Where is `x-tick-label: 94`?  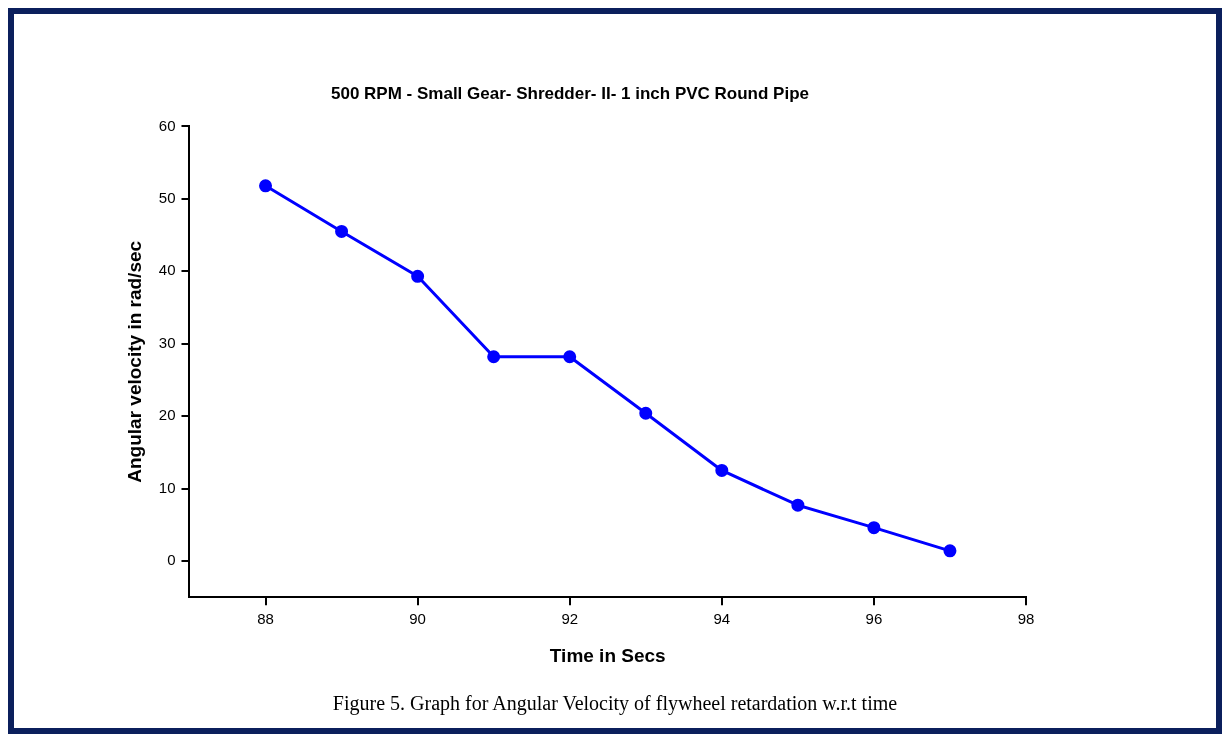 x-tick-label: 94 is located at coordinates (722, 619).